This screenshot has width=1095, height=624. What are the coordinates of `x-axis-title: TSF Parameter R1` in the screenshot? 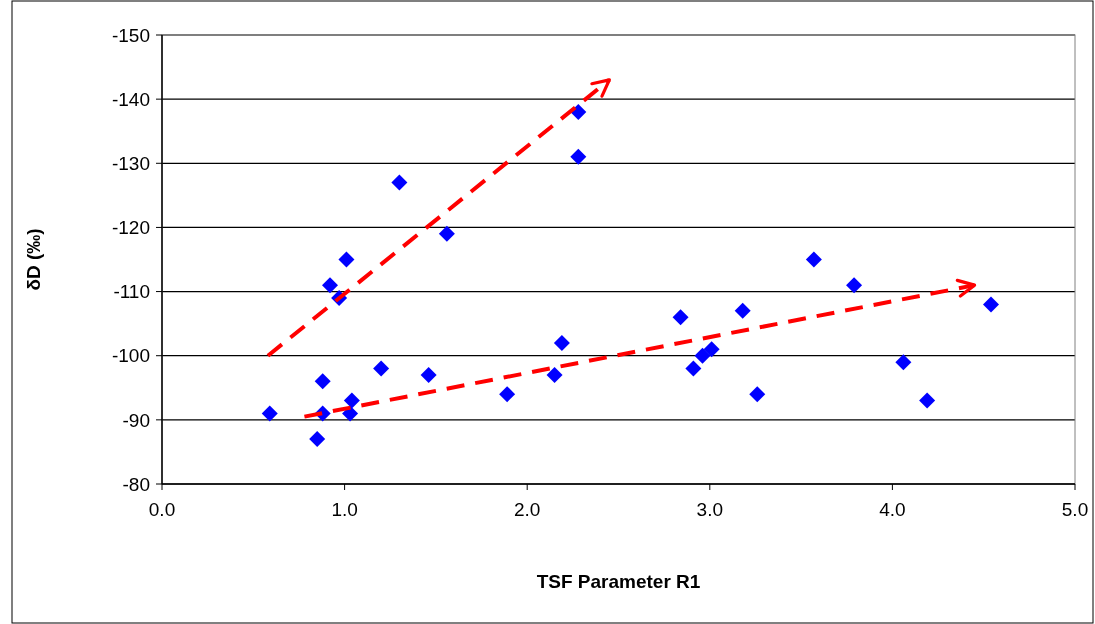 It's located at (618, 581).